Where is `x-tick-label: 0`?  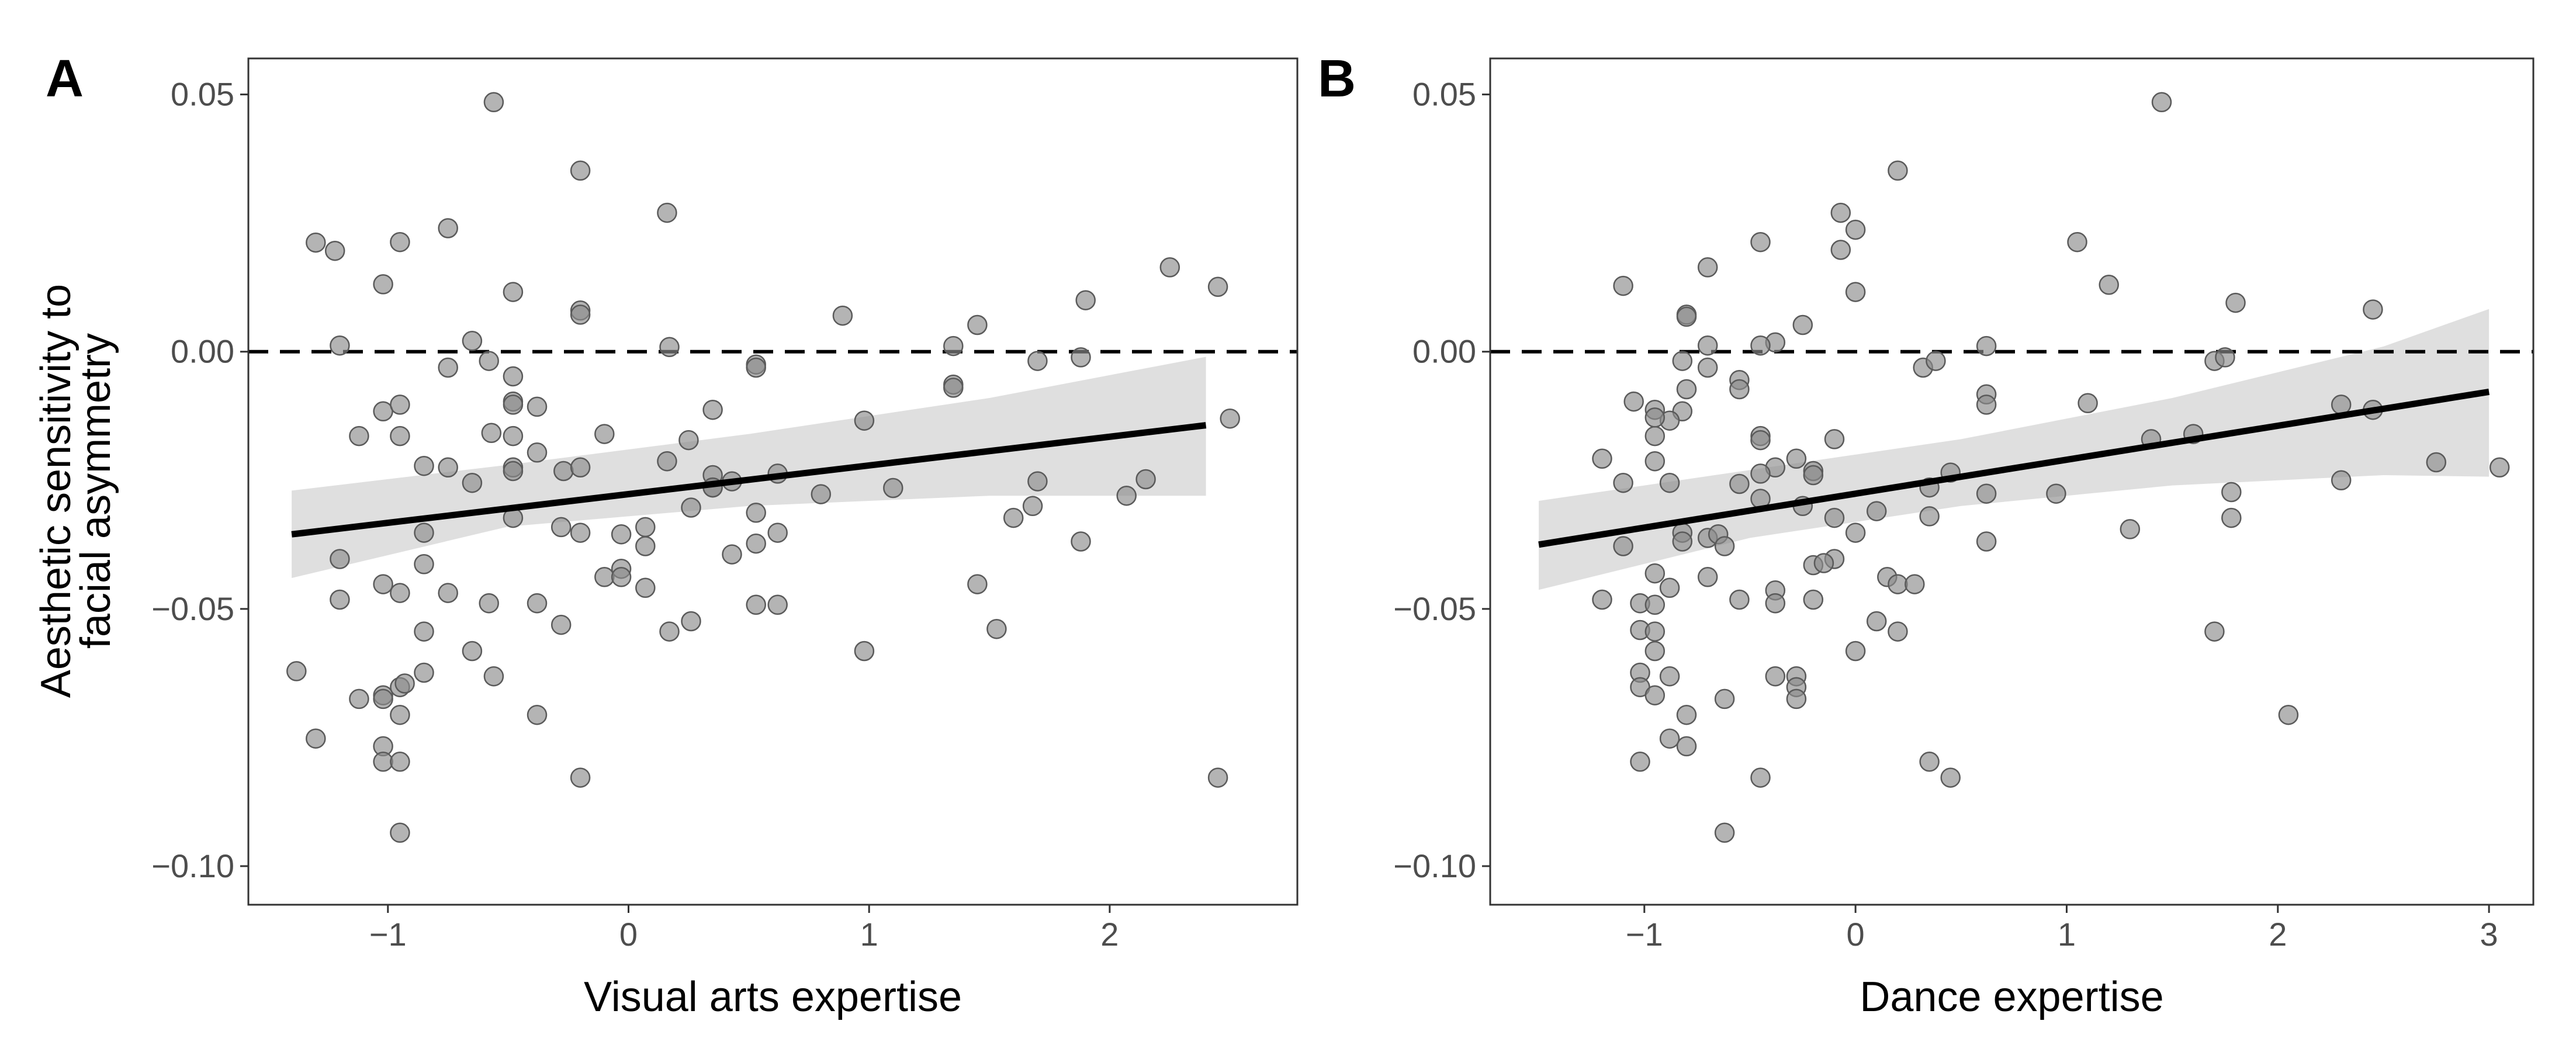
x-tick-label: 0 is located at coordinates (1856, 934).